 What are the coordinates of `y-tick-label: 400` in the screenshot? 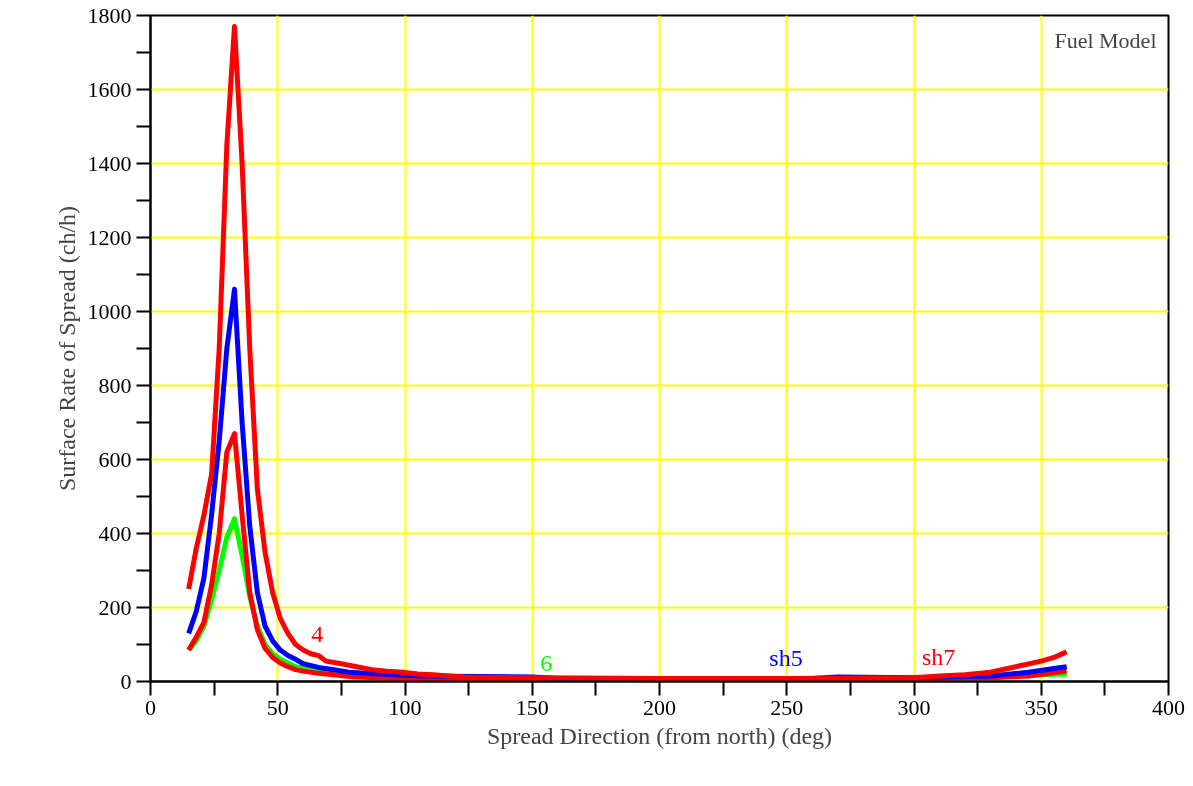 It's located at (115, 533).